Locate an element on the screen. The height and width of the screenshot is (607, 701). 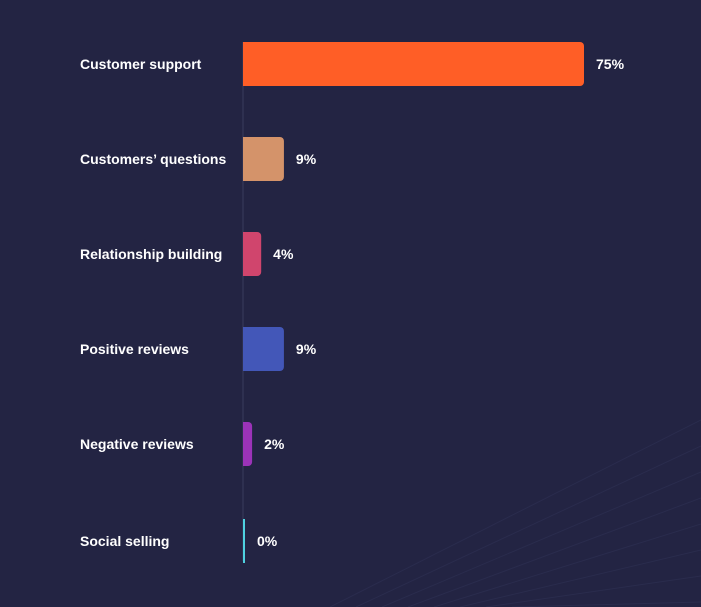
category-label: Customer support is located at coordinates (141, 64).